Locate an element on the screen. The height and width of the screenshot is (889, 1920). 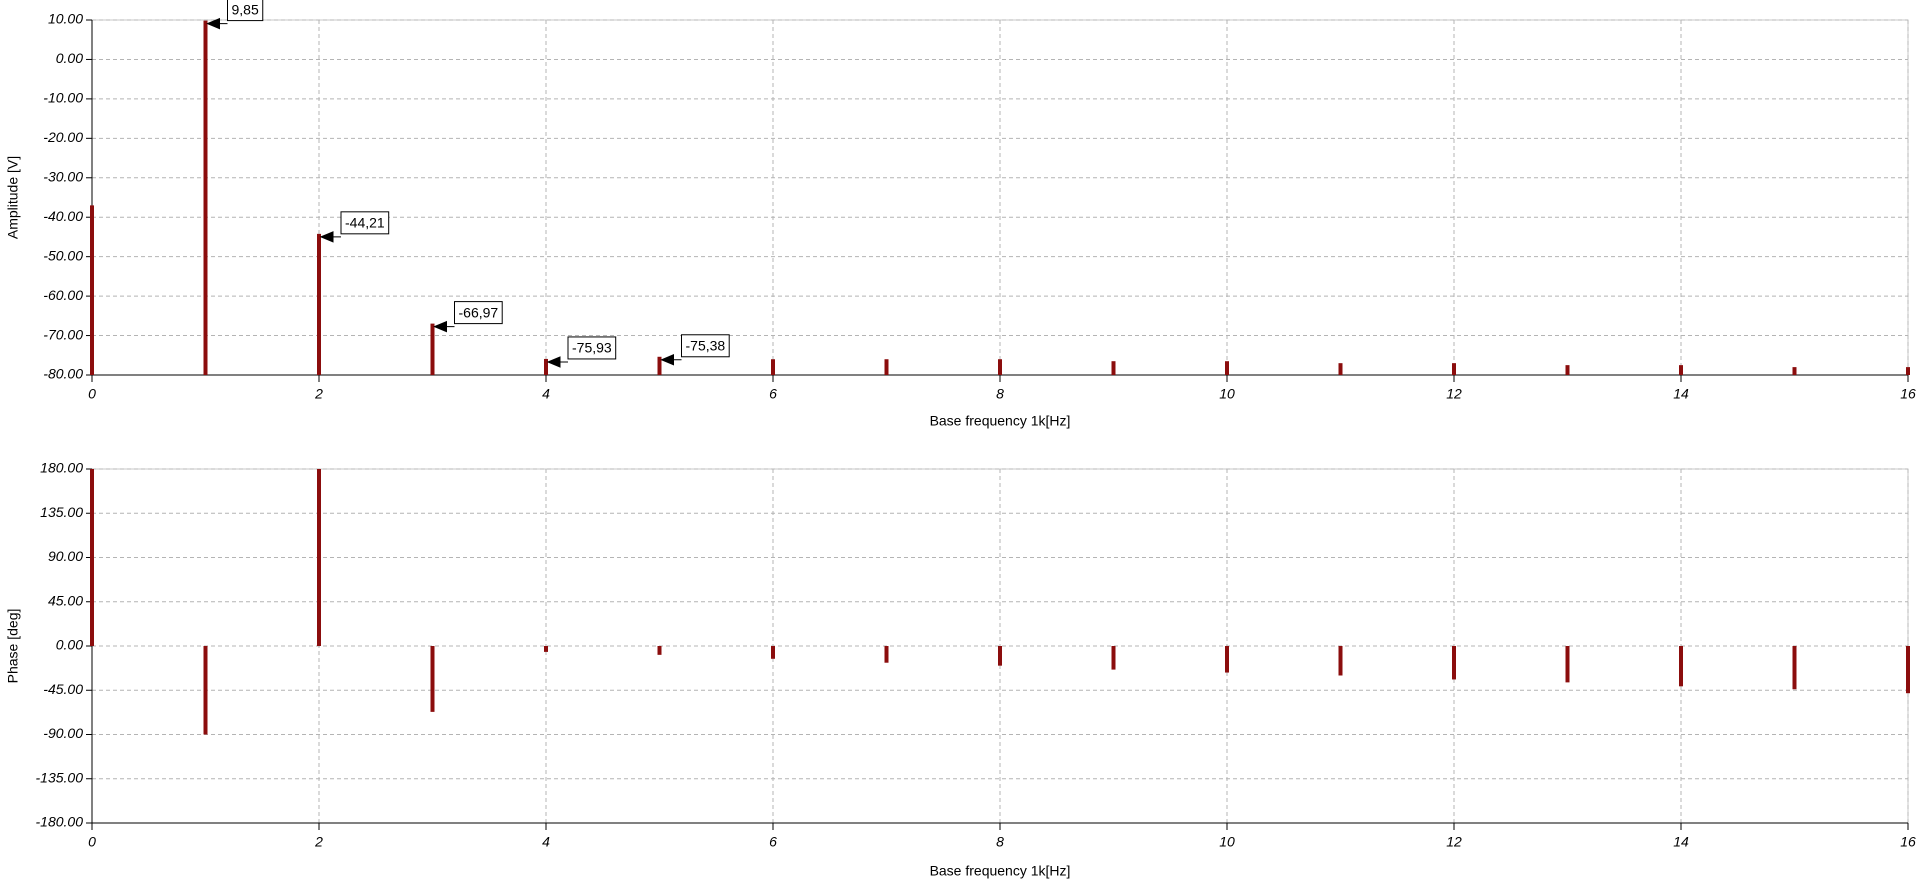
y-tick-label: -20.00 is located at coordinates (63, 137).